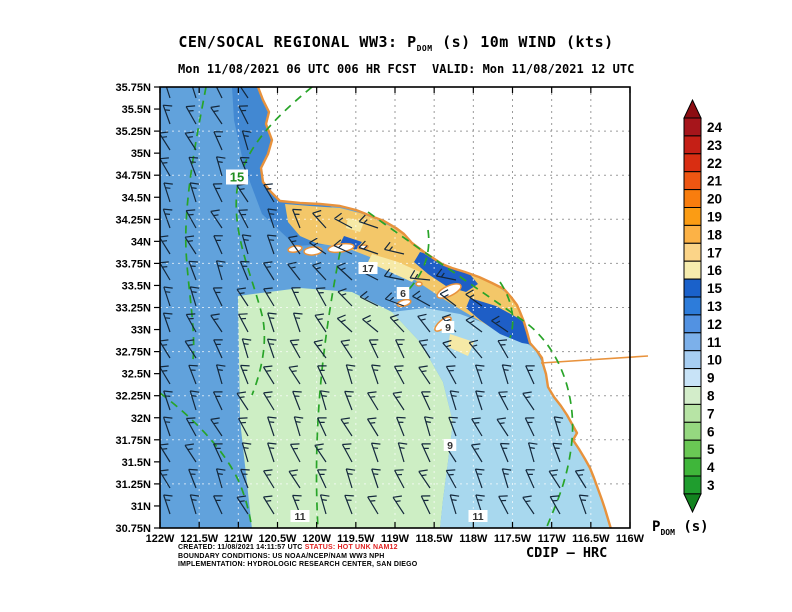  What do you see at coordinates (356, 539) in the screenshot?
I see `x-tick-label: 119.5W` at bounding box center [356, 539].